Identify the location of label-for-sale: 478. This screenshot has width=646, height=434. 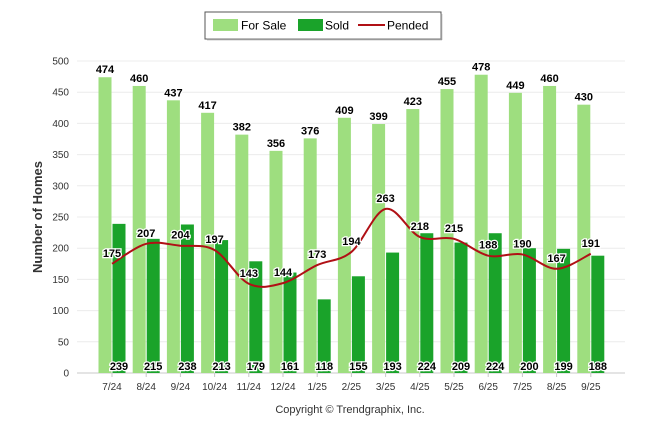
(481, 68).